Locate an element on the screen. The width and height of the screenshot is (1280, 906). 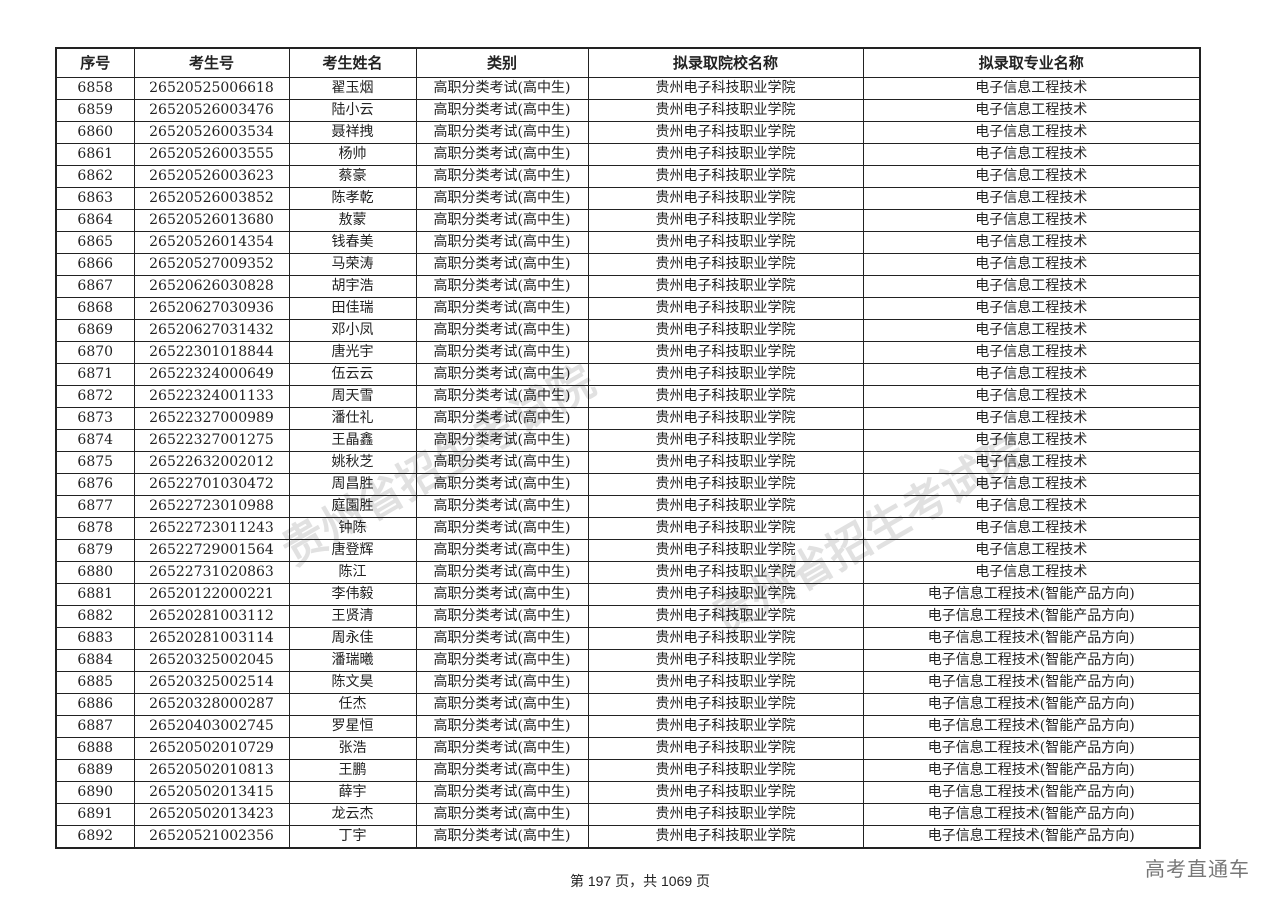
cell-exam-id: 26520281003114 is located at coordinates (211, 638).